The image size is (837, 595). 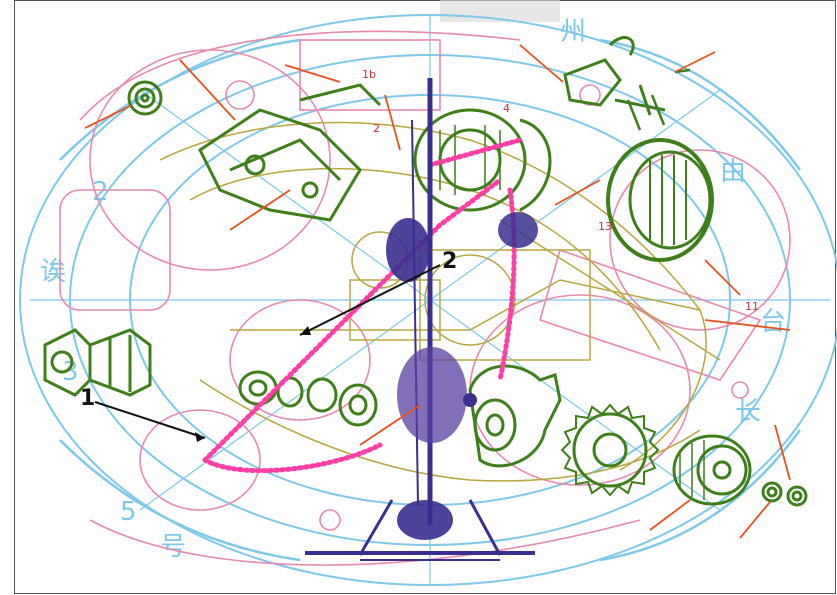 What do you see at coordinates (573, 32) in the screenshot?
I see `glyph: 州` at bounding box center [573, 32].